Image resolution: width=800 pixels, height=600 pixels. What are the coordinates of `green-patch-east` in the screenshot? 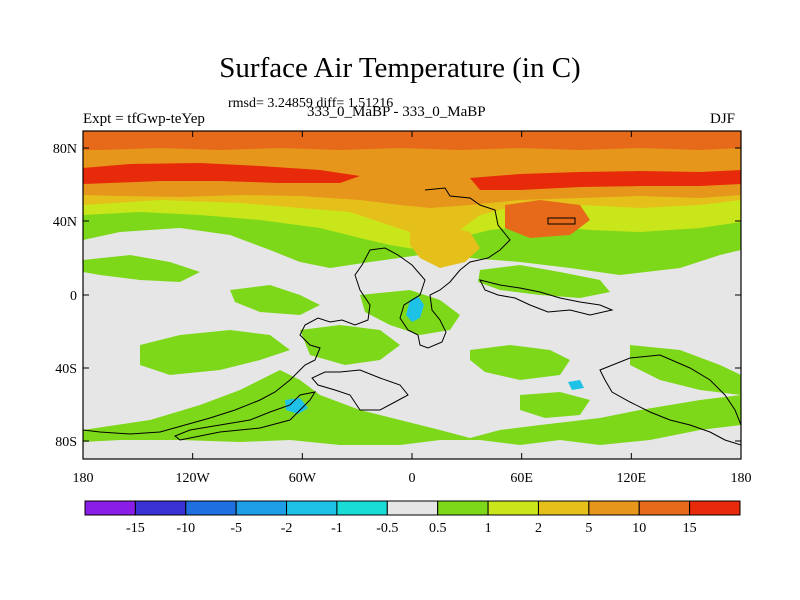 It's located at (685, 370).